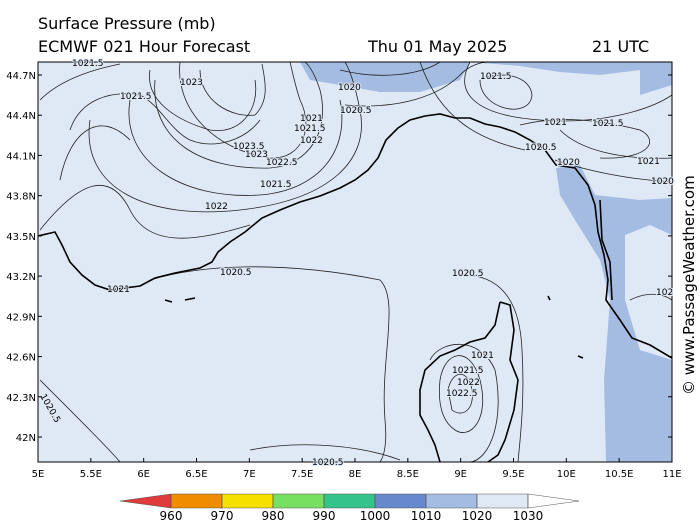 This screenshot has height=525, width=700. Describe the element at coordinates (21, 156) in the screenshot. I see `lat-tick-label: 44.1N` at that location.